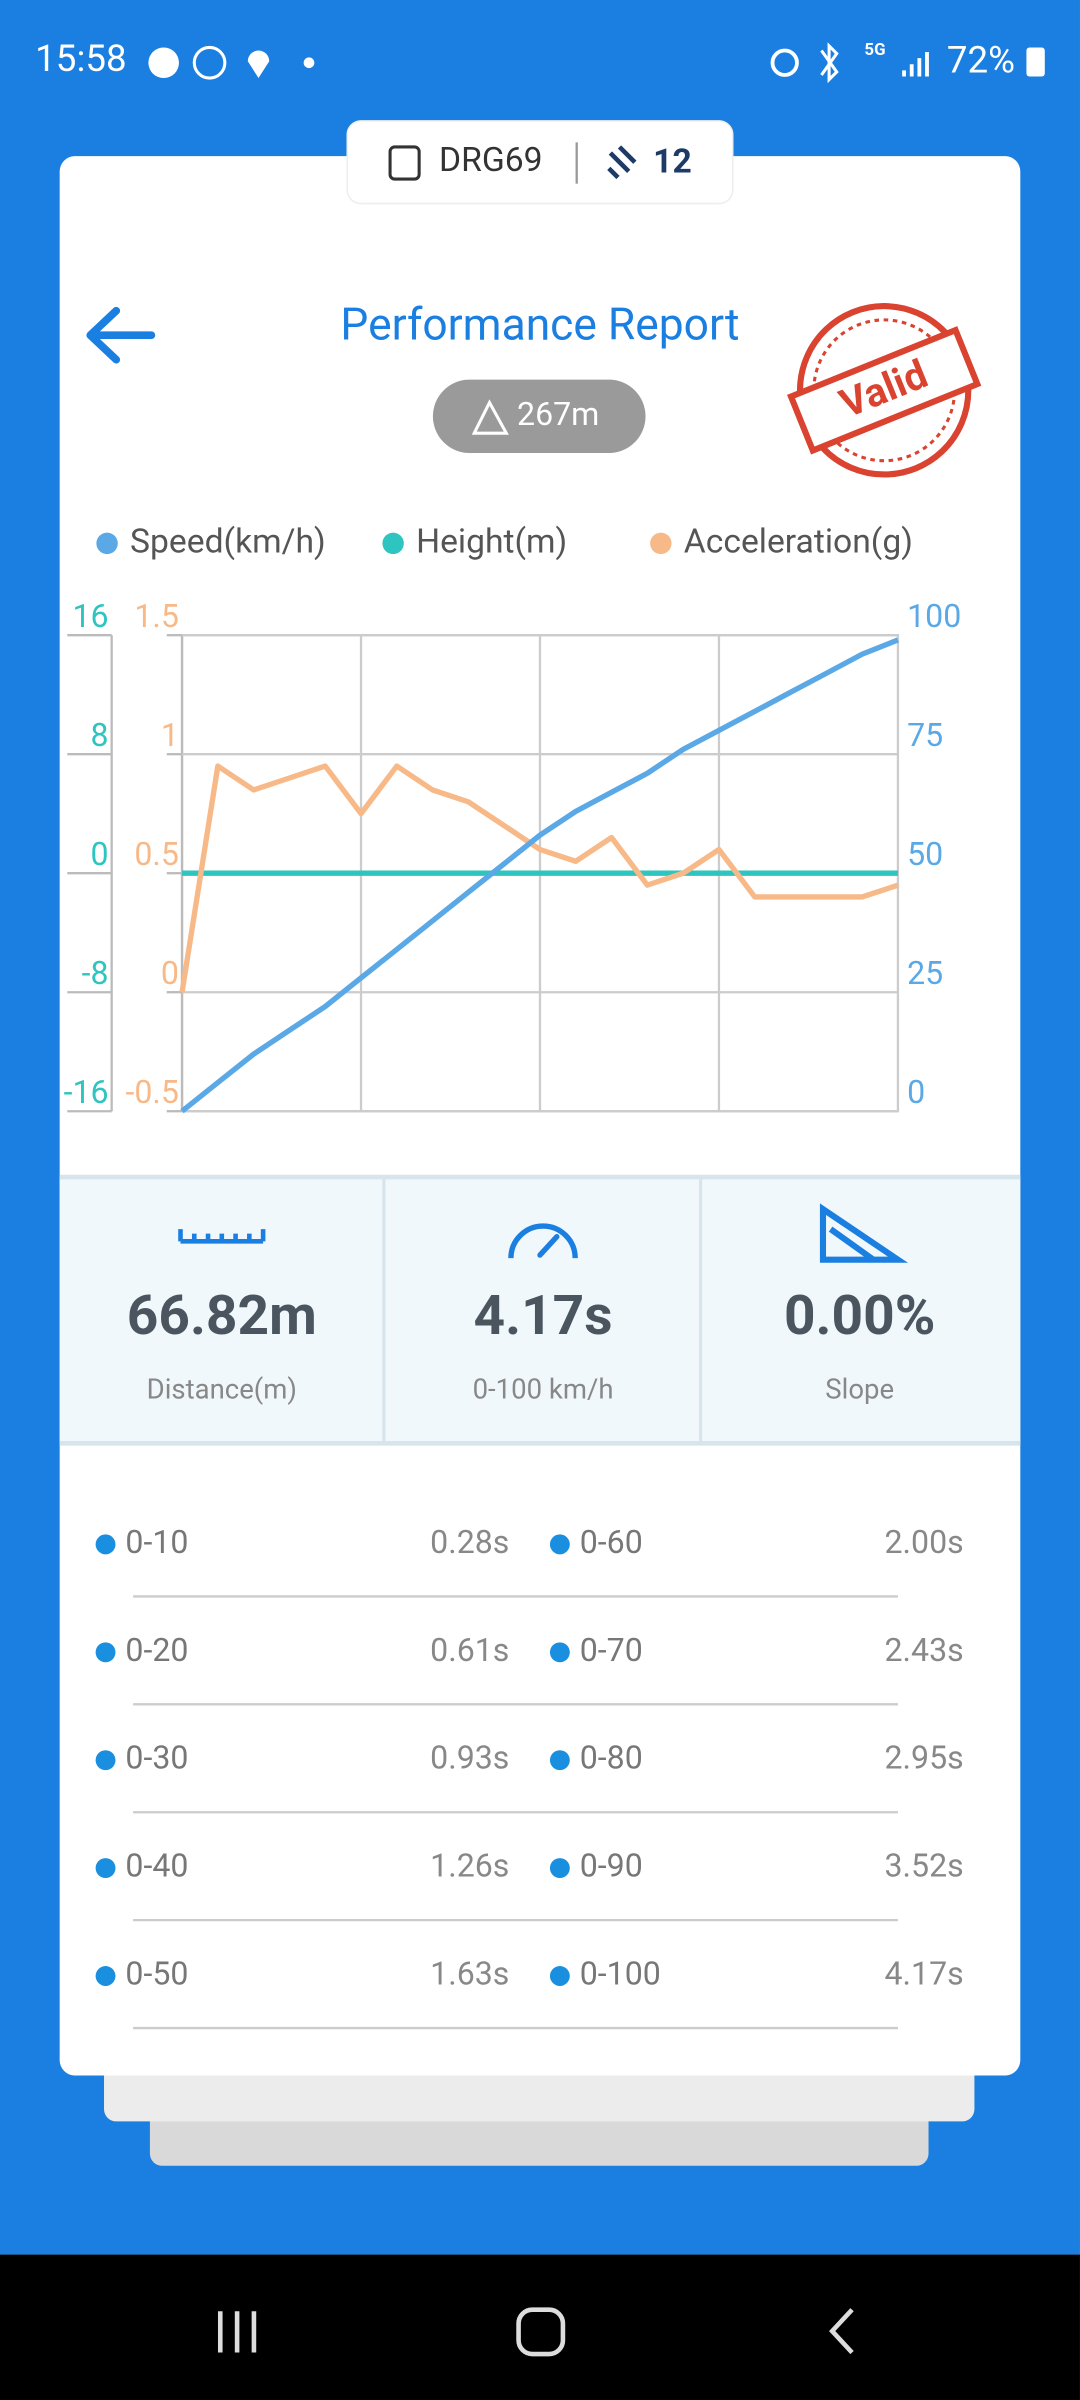  I want to click on network-label: 5G, so click(874, 50).